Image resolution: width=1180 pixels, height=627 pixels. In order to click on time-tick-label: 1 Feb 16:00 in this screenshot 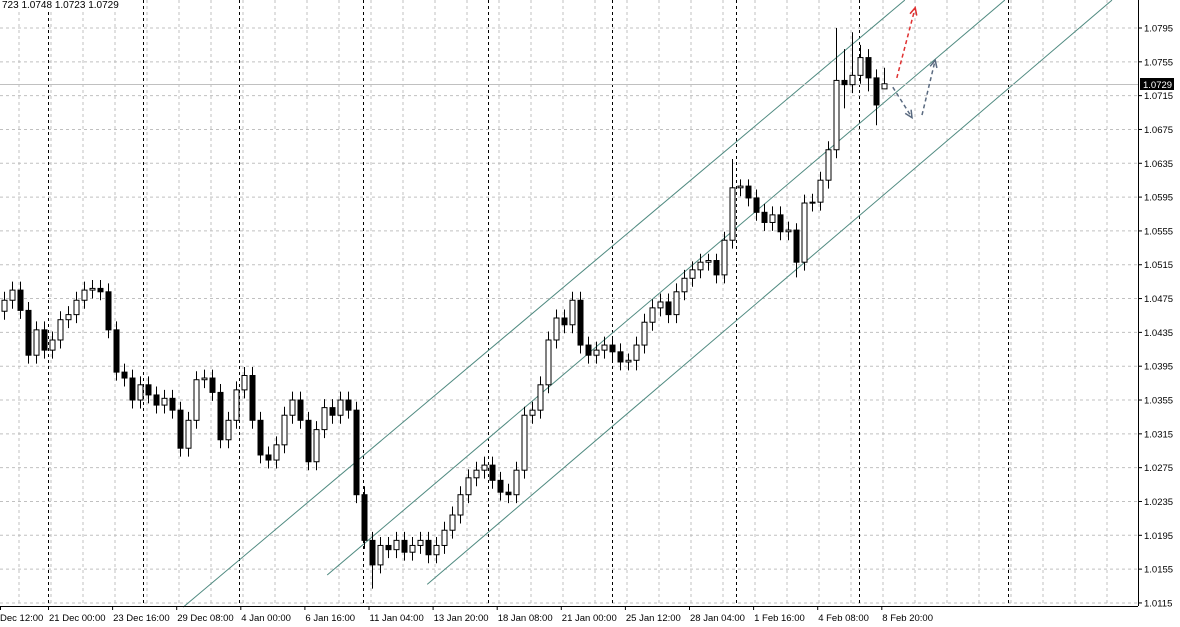, I will do `click(779, 618)`.